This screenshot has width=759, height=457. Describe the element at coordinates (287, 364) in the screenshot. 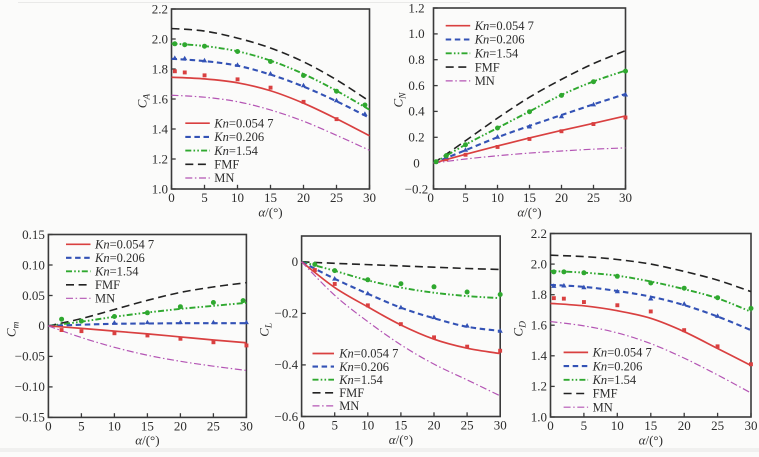

I see `svg-text: −0.4` at that location.